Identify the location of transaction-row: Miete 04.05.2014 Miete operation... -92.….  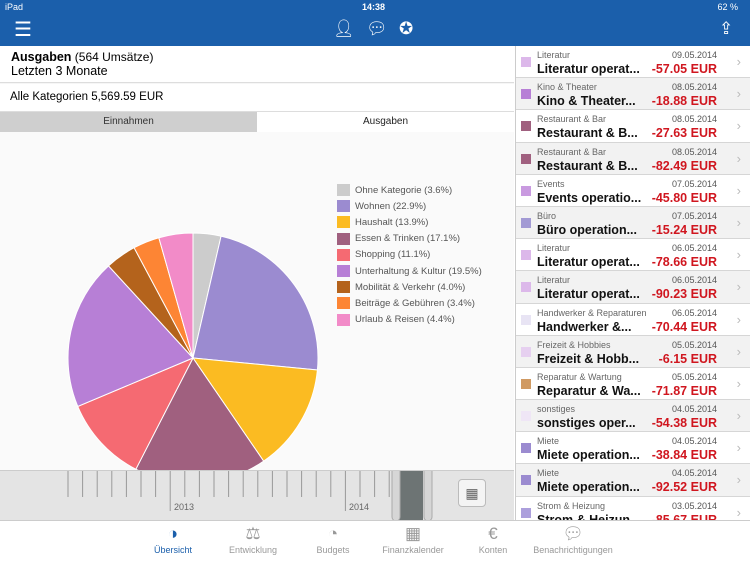
(633, 480).